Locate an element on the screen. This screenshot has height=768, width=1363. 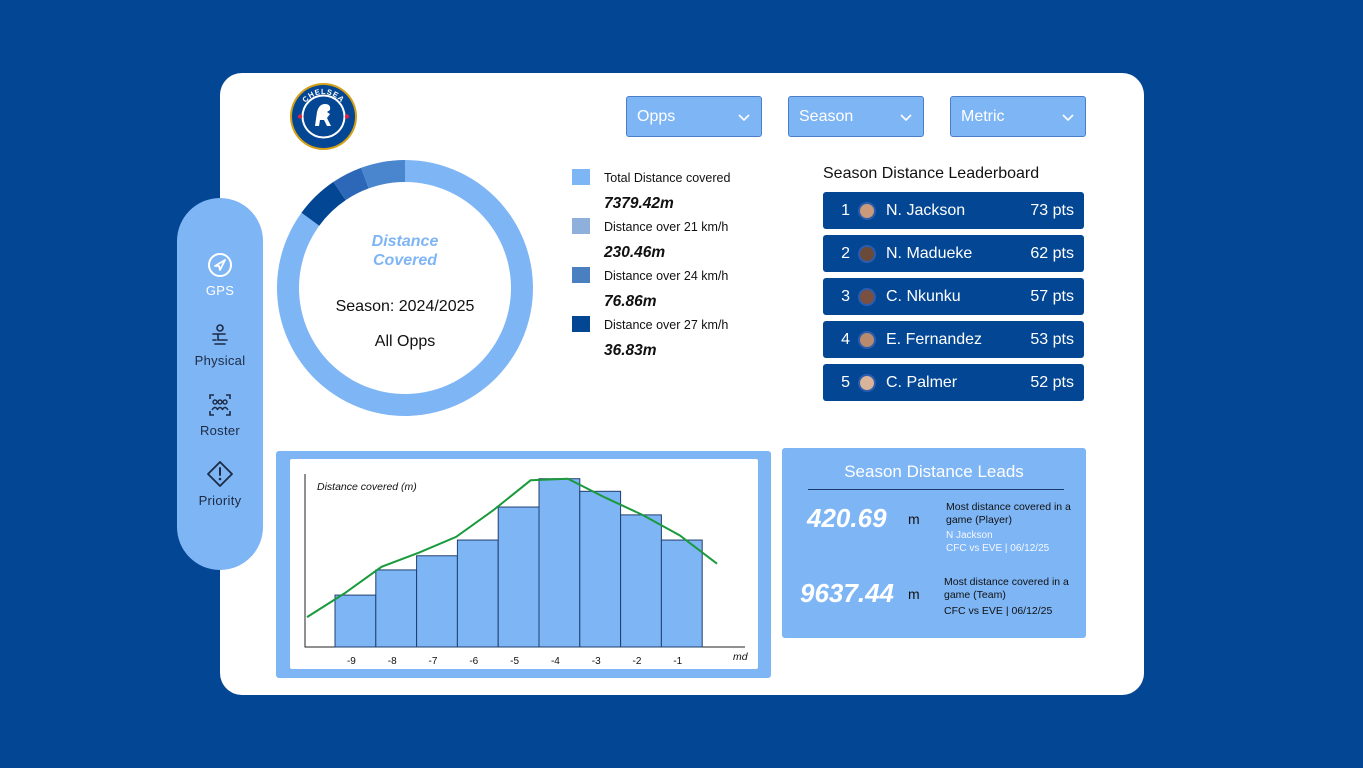
metric-dropdown: Metric is located at coordinates (1018, 116).